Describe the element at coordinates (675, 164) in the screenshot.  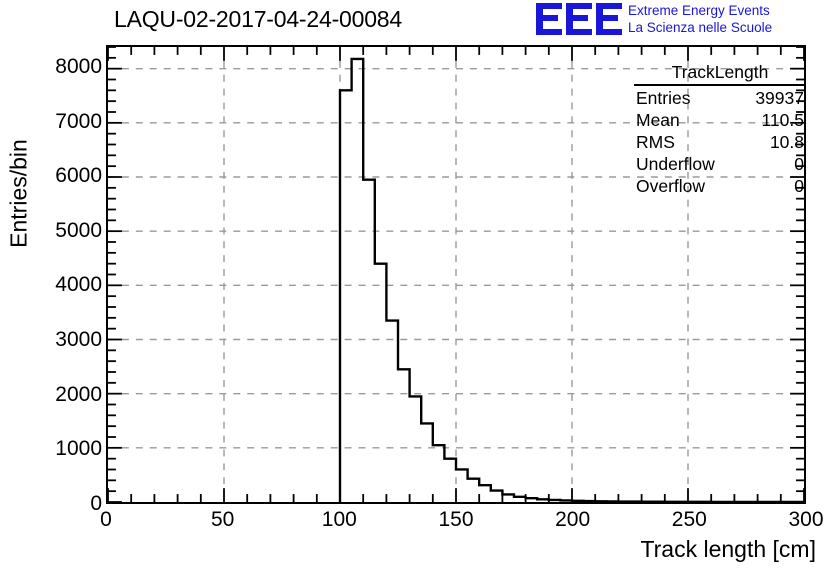
I see `stats-row-key: Underflow` at that location.